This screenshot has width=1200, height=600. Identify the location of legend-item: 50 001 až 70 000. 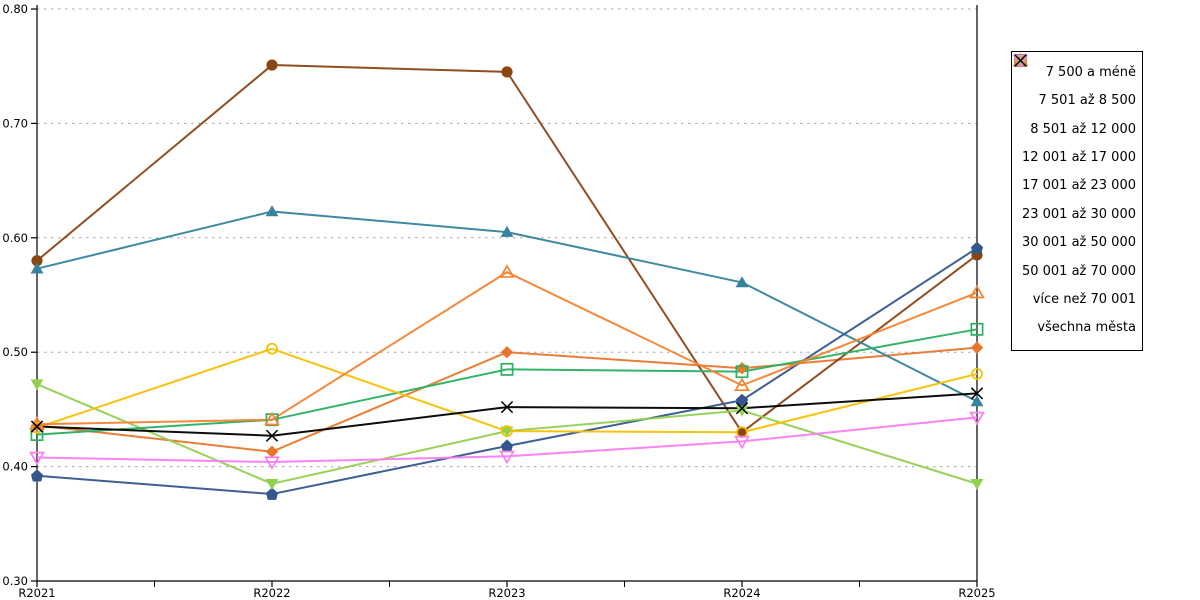
(1074, 168).